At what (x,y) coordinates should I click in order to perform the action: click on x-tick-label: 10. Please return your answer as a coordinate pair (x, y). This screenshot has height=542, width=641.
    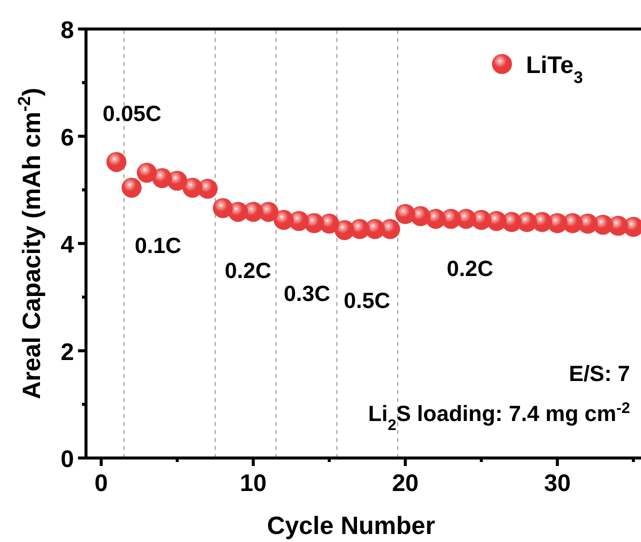
    Looking at the image, I should click on (253, 483).